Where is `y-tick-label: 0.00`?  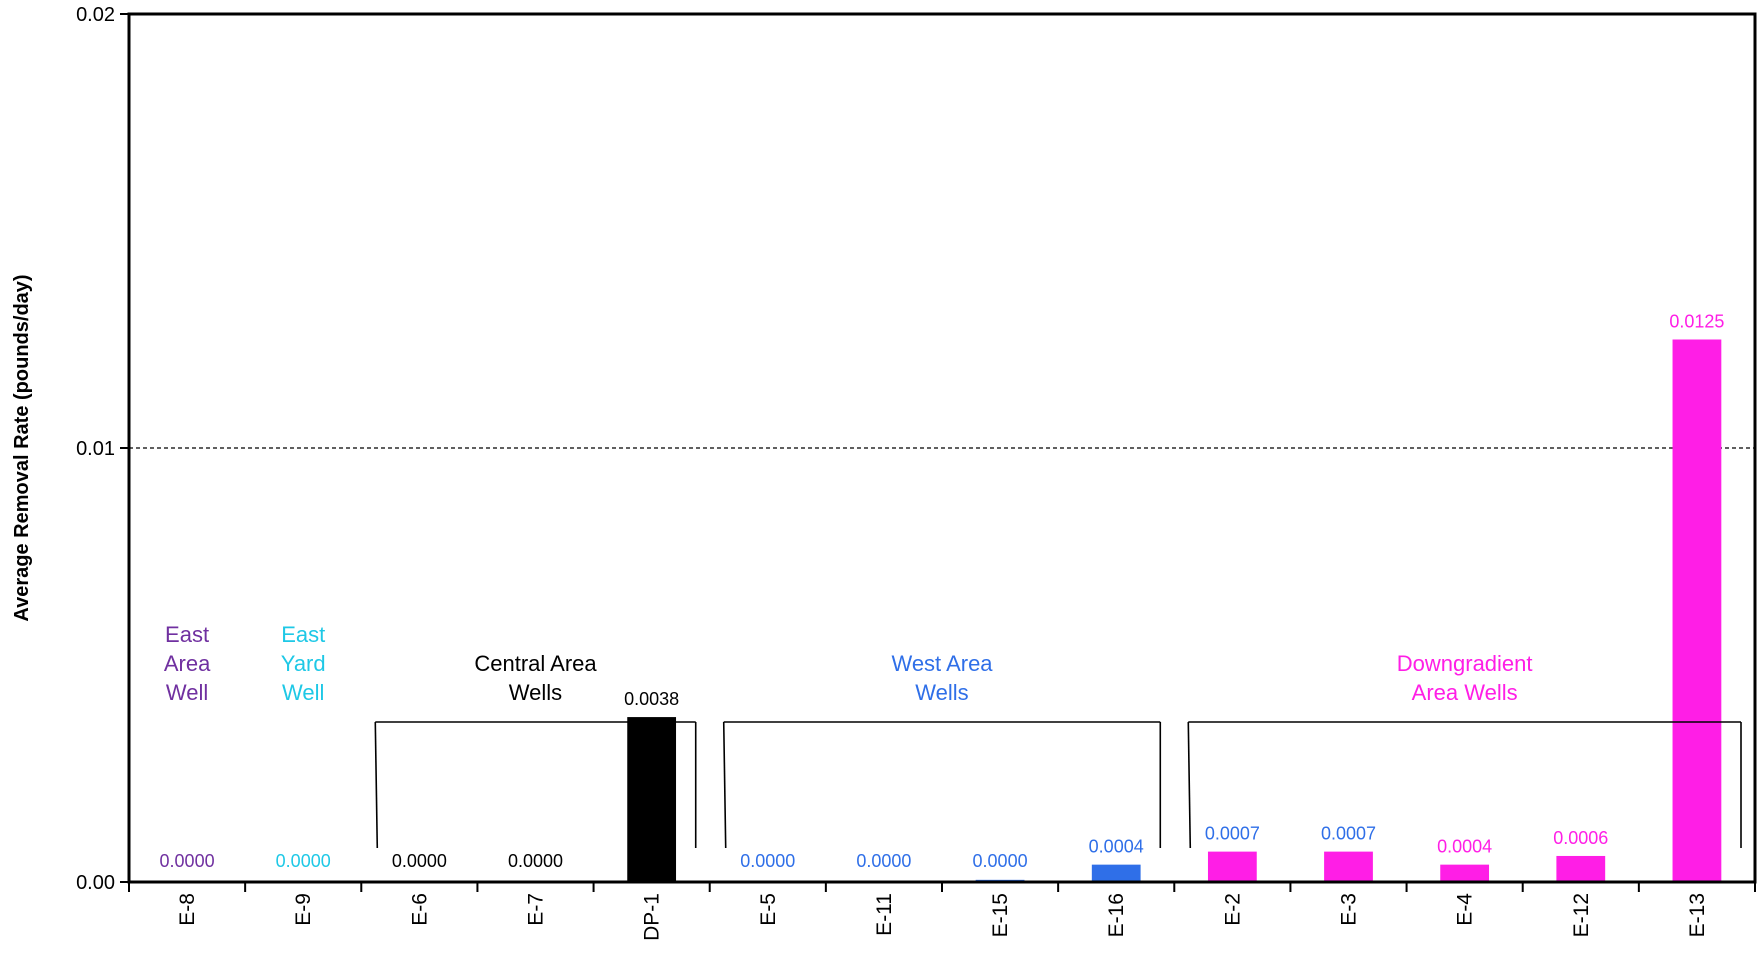 y-tick-label: 0.00 is located at coordinates (95, 883).